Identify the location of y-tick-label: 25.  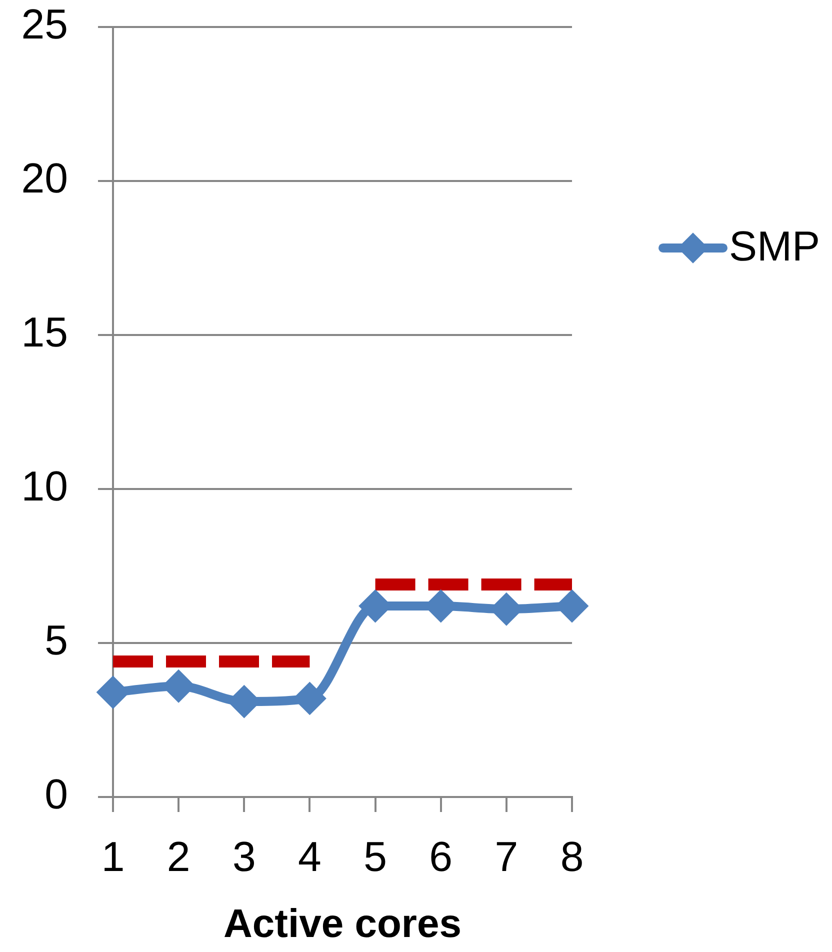
(44, 24).